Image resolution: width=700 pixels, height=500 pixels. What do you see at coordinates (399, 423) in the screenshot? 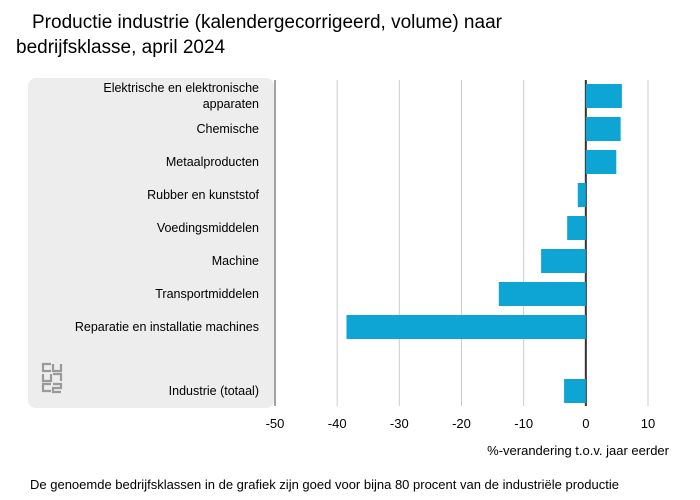
I see `x-tick-label: -30` at bounding box center [399, 423].